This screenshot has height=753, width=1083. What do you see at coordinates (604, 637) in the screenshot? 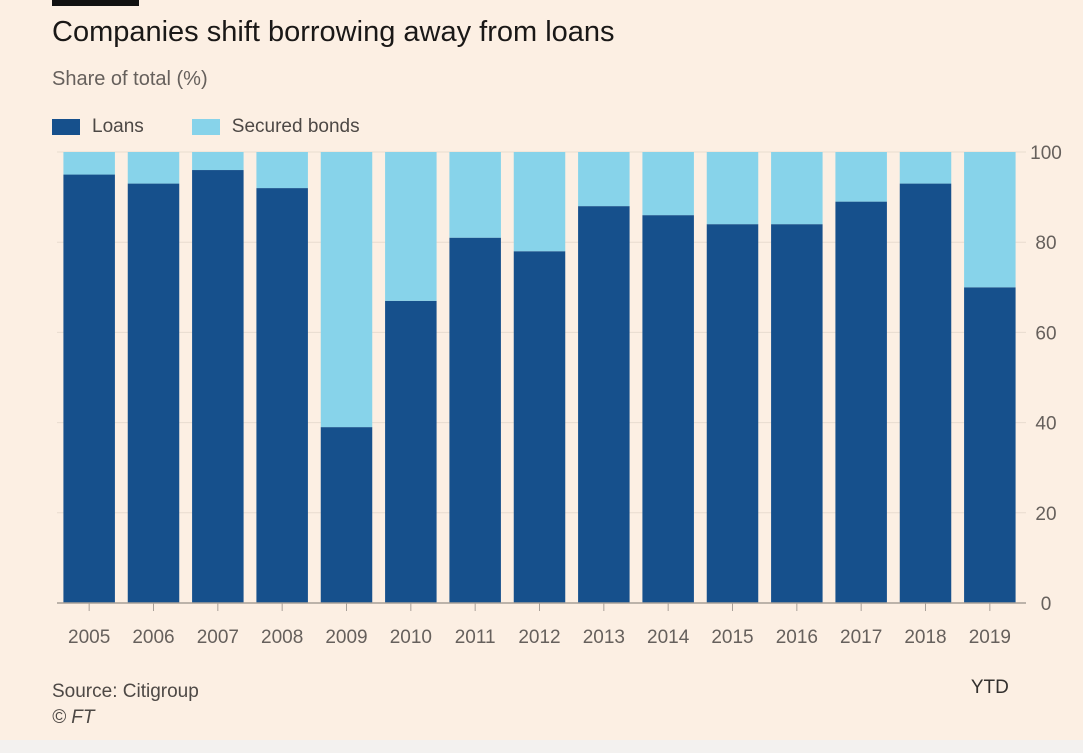
I see `x-tick-label: 2013` at bounding box center [604, 637].